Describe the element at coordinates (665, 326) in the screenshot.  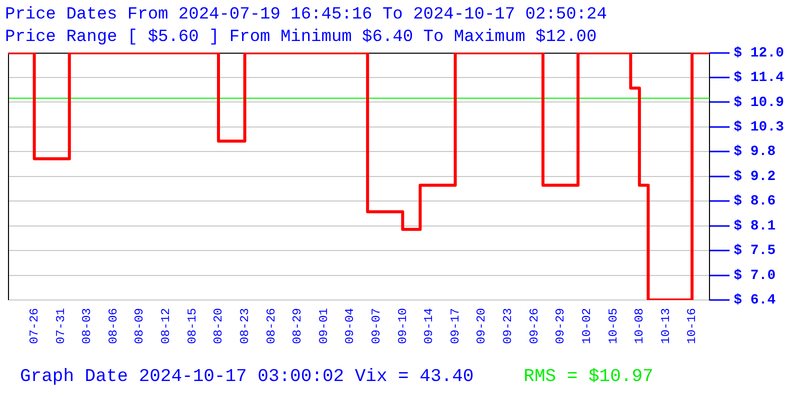
I see `x-tick-label: 10-13` at that location.